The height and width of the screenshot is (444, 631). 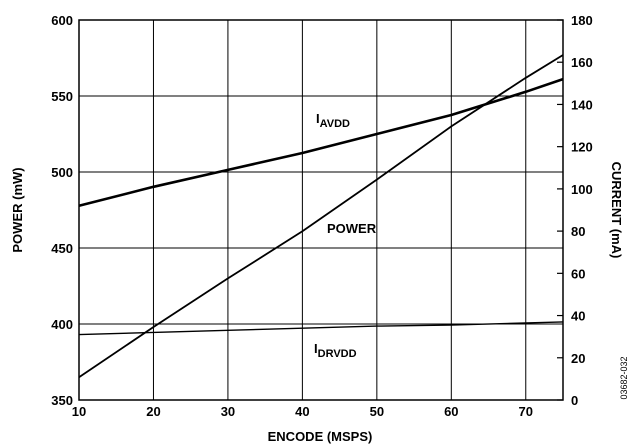 I want to click on x-tick-label: 50, so click(x=377, y=411).